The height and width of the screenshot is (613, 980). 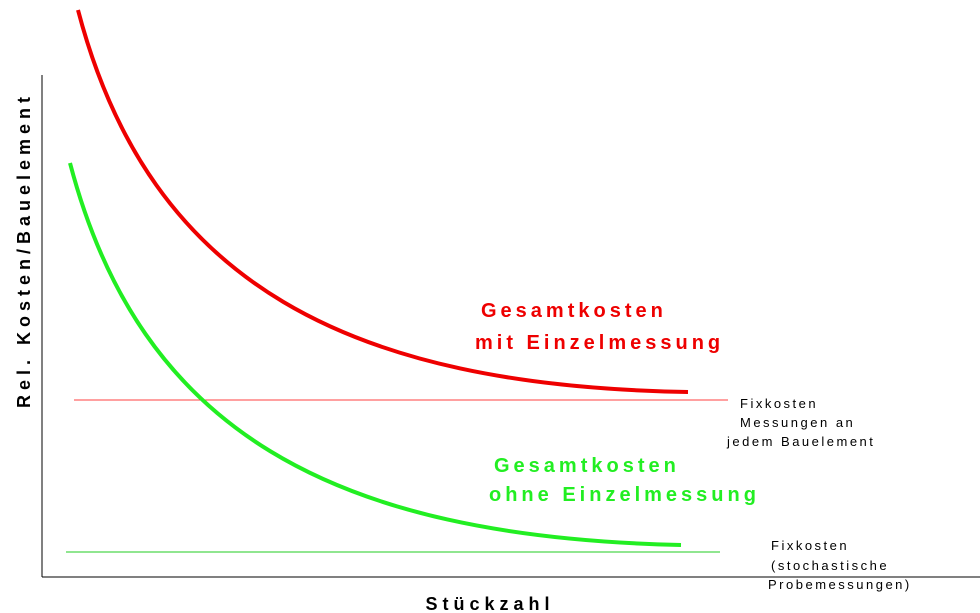 I want to click on fixed-cost-label: Messungen an, so click(x=797, y=422).